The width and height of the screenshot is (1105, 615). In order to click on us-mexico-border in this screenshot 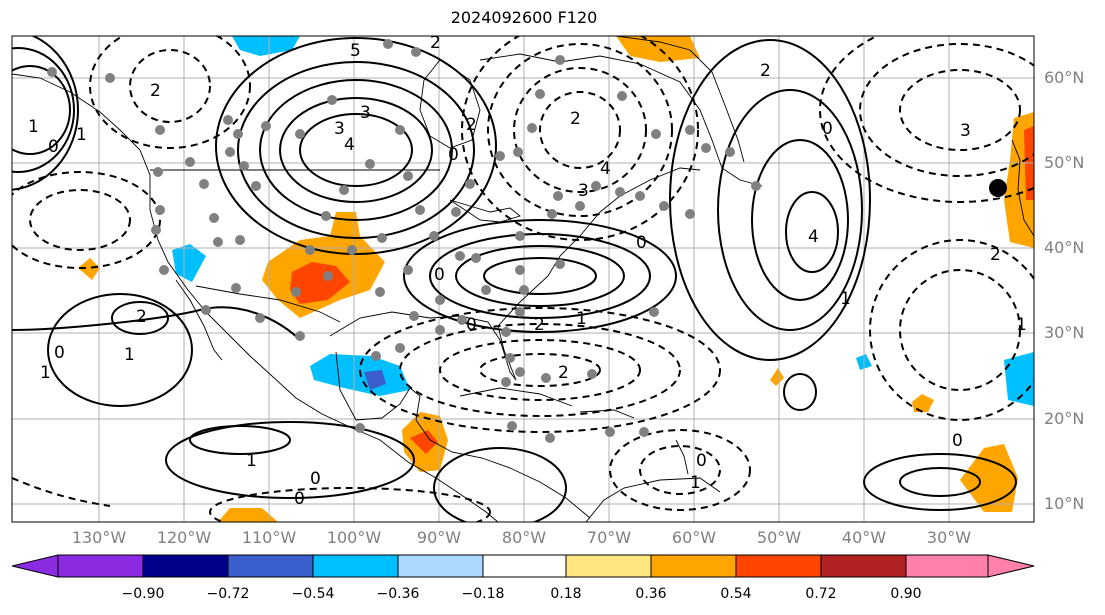, I will do `click(268, 304)`.